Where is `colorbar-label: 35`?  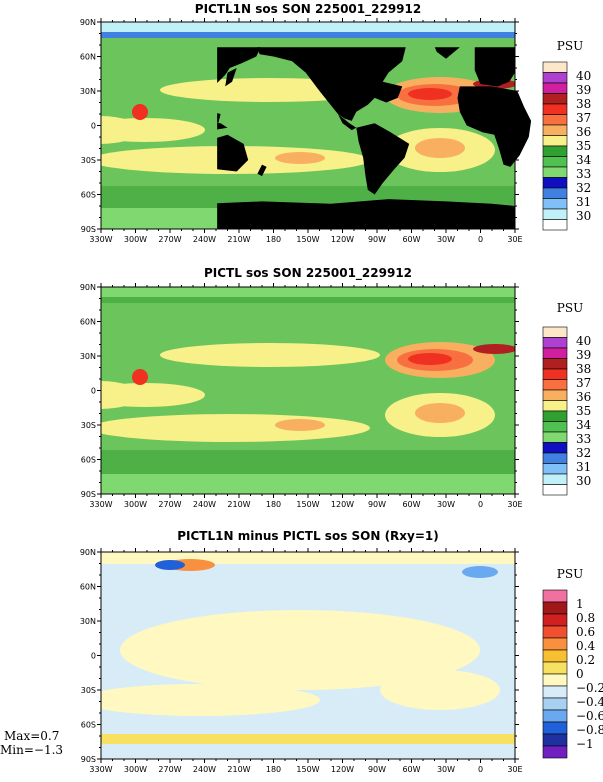 colorbar-label: 35 is located at coordinates (583, 146).